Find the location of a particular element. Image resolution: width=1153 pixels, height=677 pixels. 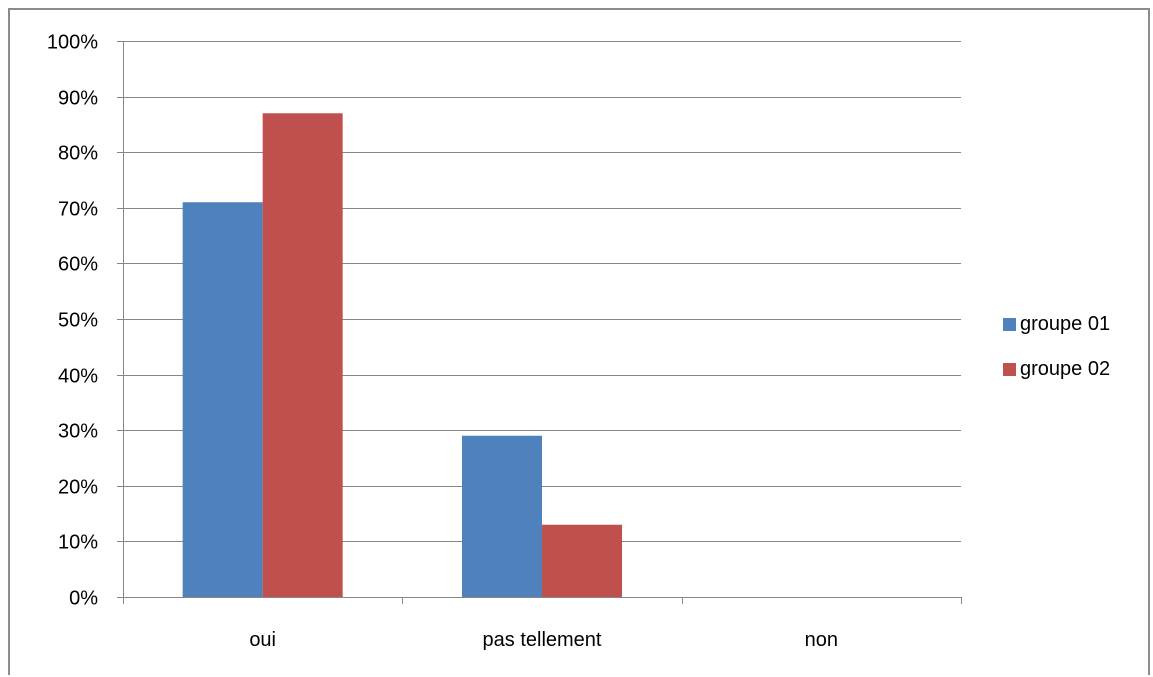

y-tick-label: 30% is located at coordinates (78, 432).